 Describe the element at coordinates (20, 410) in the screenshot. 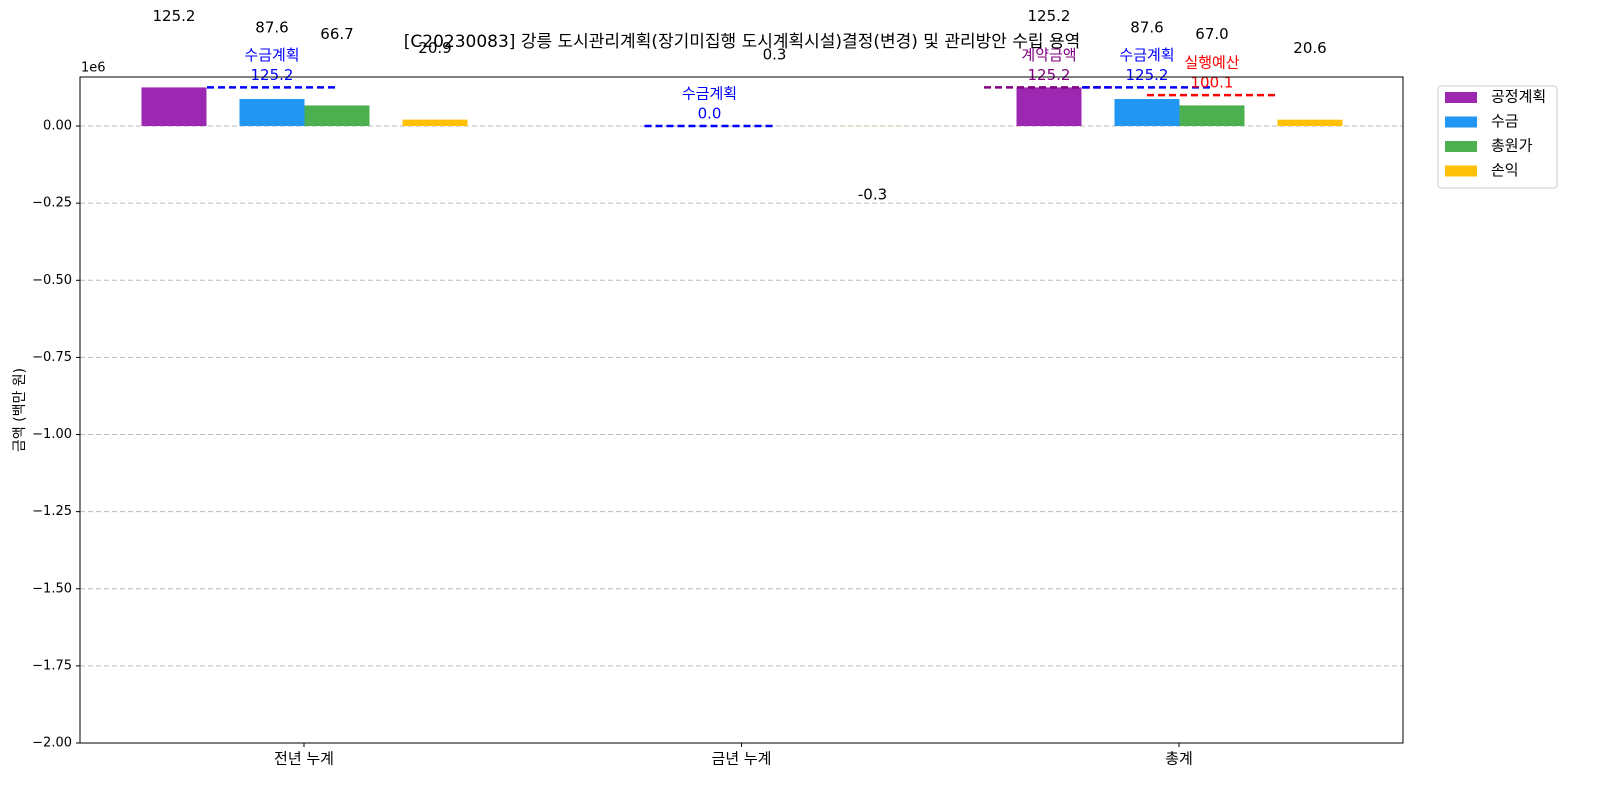

I see `y-axis-label: 금액 (백만 원)` at that location.